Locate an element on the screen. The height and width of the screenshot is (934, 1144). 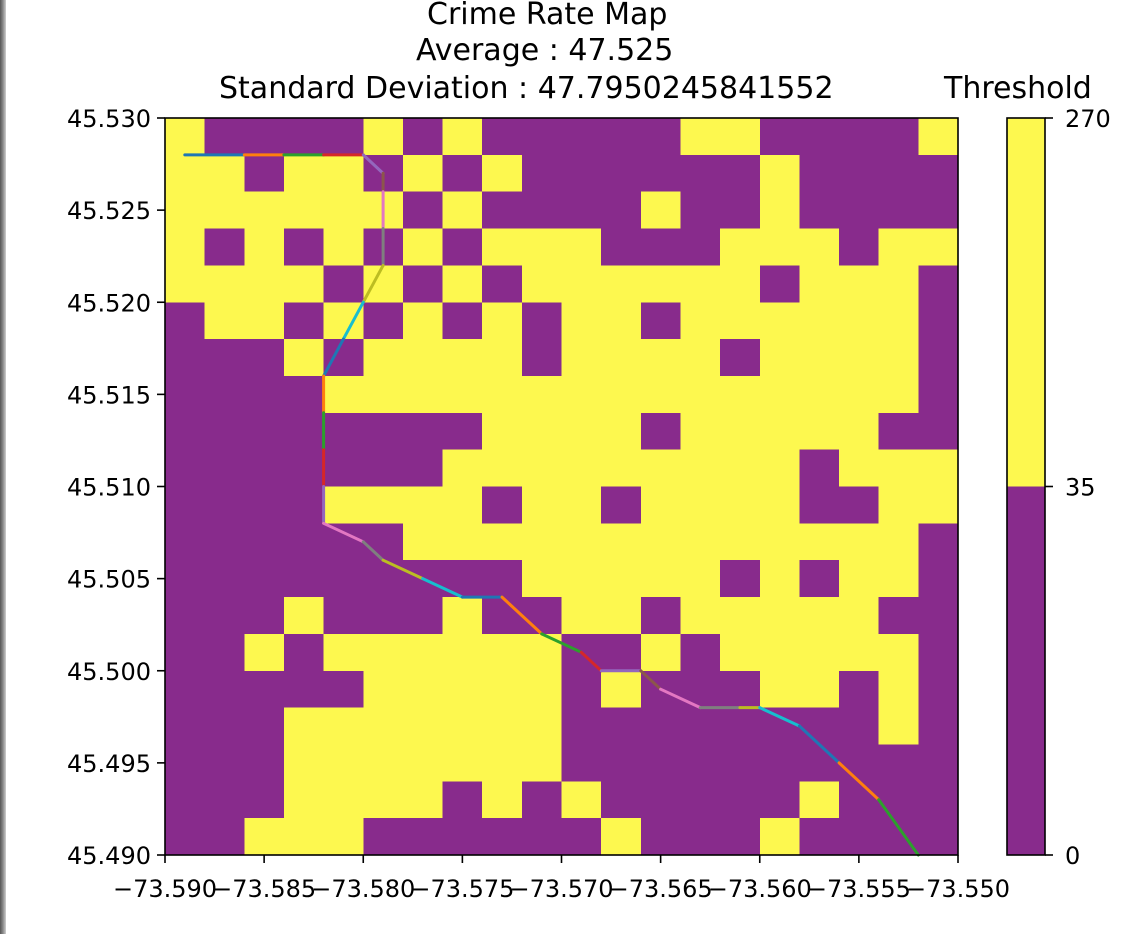
chart-title: Crime Rate Map is located at coordinates (547, 16).